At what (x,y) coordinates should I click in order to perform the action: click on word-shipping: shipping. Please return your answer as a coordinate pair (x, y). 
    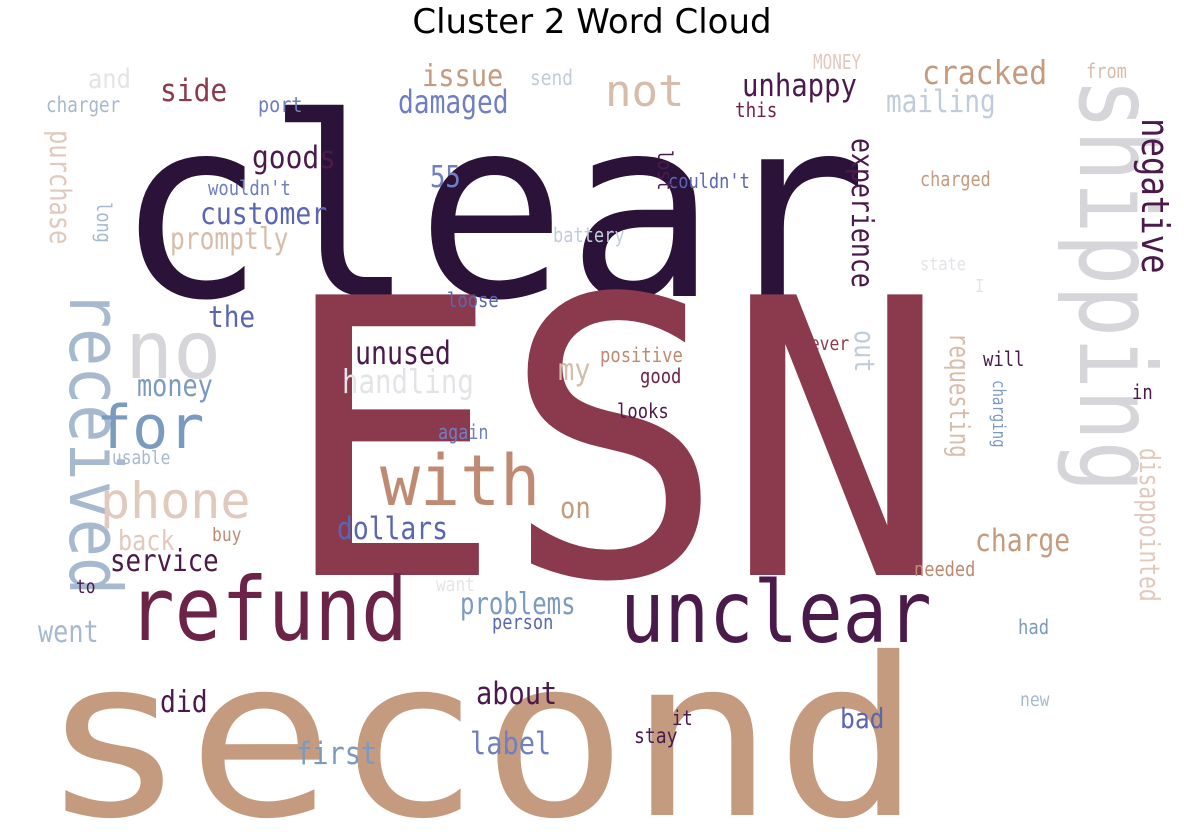
    Looking at the image, I should click on (1116, 285).